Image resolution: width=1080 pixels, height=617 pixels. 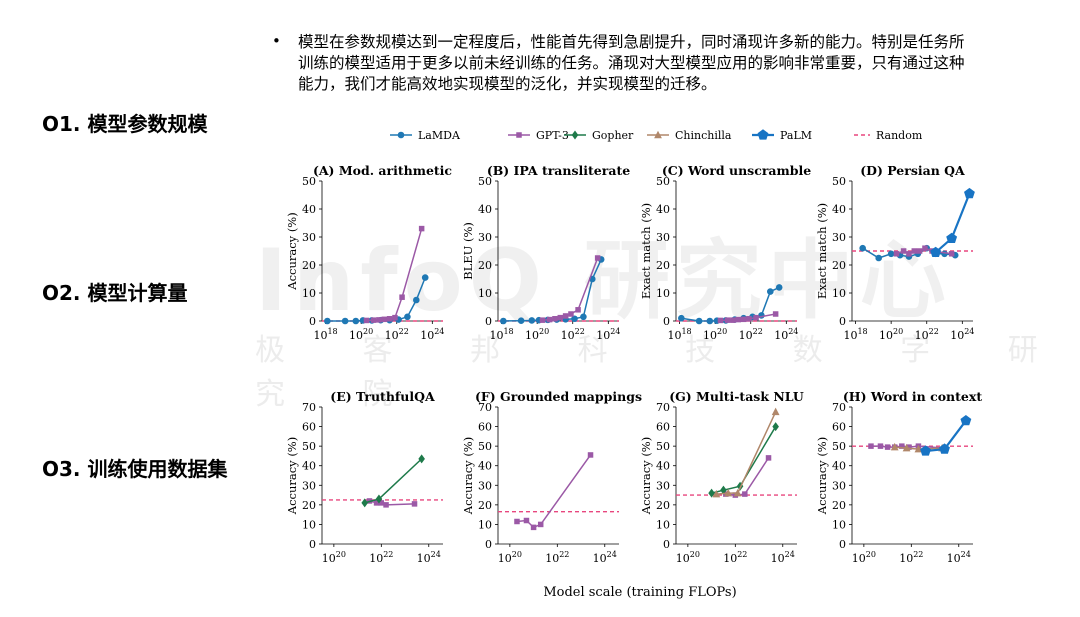 I want to click on y-axis-label: BLEU (%), so click(x=468, y=251).